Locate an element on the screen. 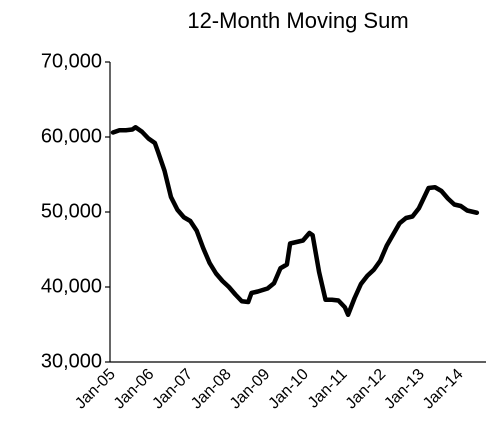 Image resolution: width=497 pixels, height=441 pixels. x-tick-label: Jan-06 is located at coordinates (134, 389).